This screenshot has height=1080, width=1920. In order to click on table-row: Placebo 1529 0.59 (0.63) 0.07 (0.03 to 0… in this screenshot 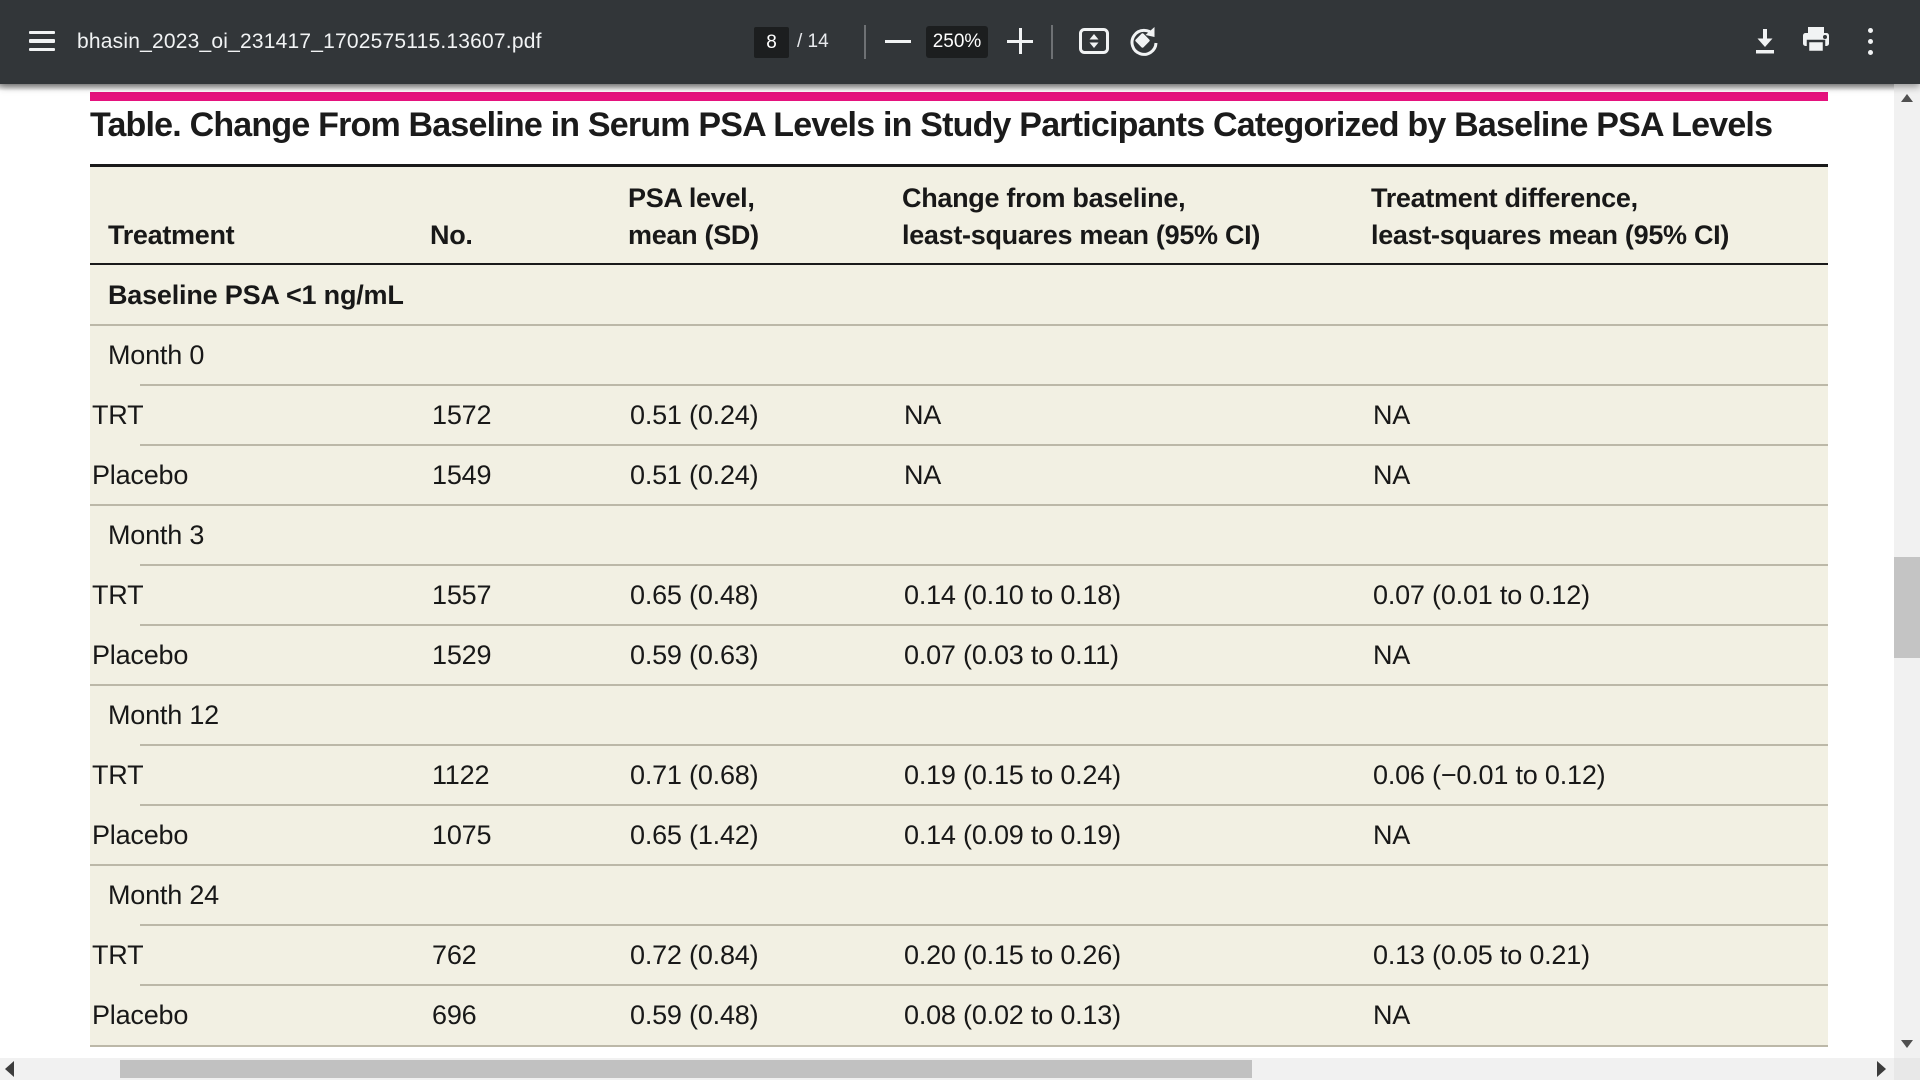, I will do `click(959, 654)`.